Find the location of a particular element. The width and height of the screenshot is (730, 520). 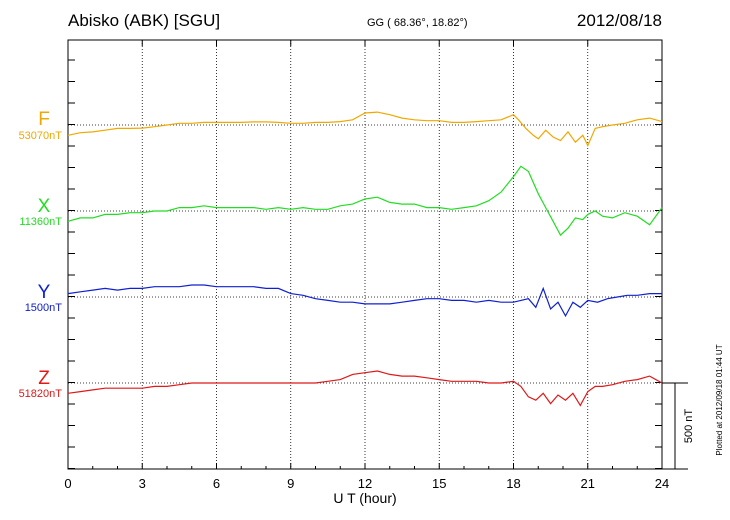

scale-bar-label: 500 nT is located at coordinates (689, 426).